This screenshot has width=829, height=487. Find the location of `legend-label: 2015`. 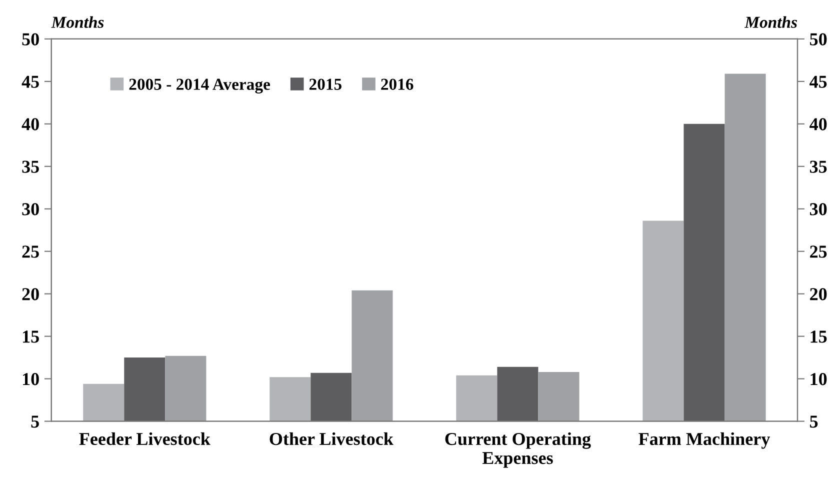

legend-label: 2015 is located at coordinates (325, 84).